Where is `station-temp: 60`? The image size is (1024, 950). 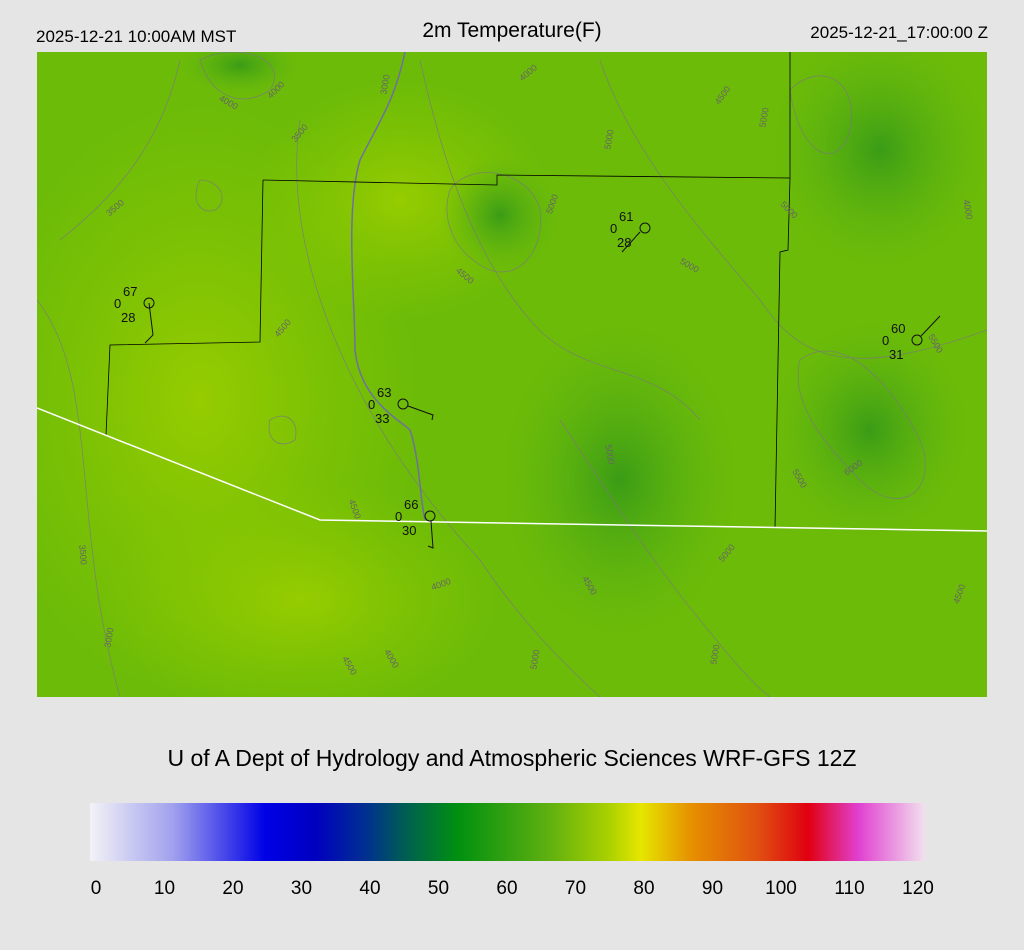
station-temp: 60 is located at coordinates (898, 328).